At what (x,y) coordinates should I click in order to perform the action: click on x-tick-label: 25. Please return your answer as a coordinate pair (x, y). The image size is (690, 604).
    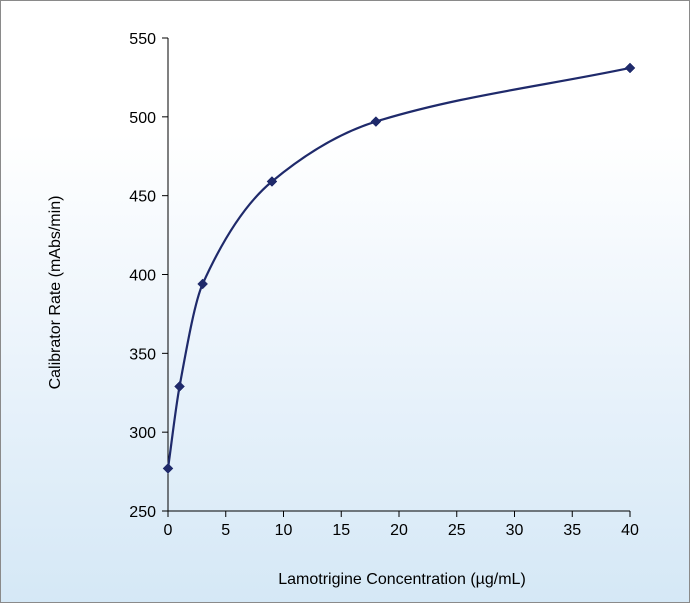
    Looking at the image, I should click on (457, 530).